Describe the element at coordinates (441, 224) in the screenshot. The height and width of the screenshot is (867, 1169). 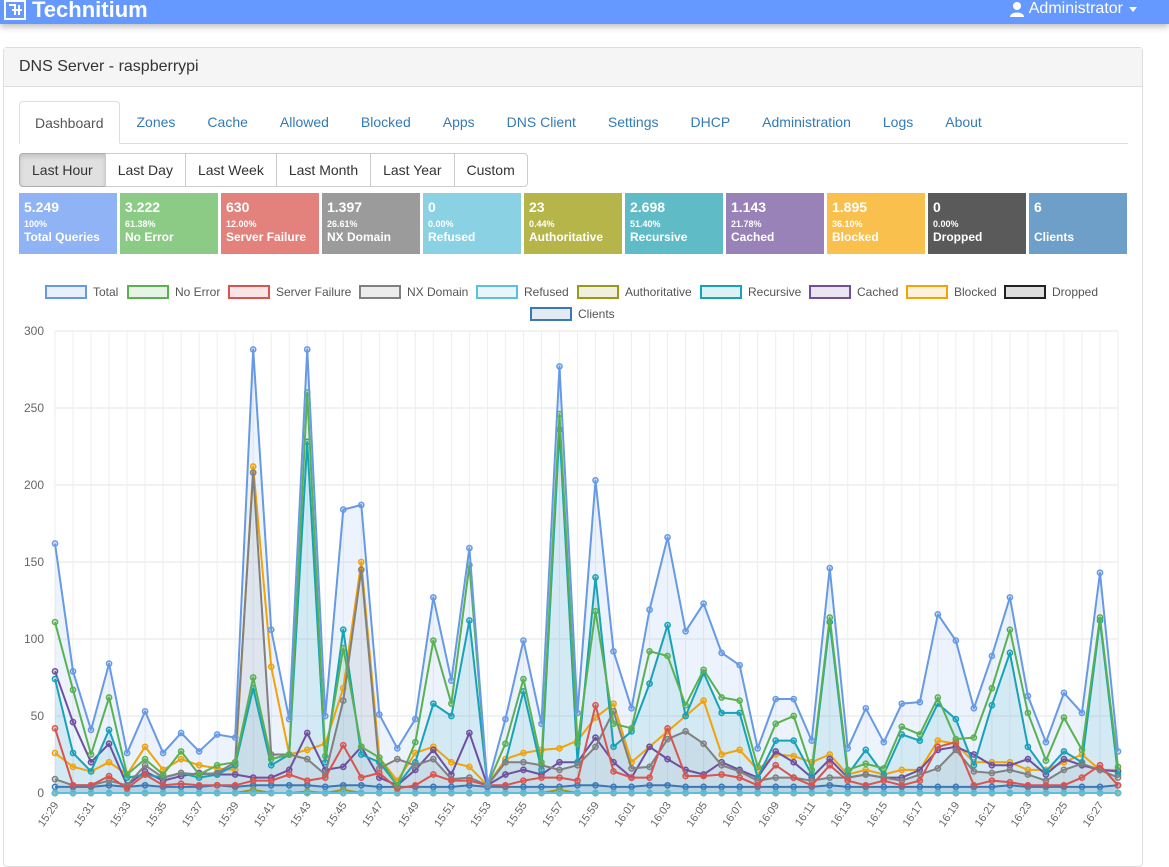
I see `stat-percent: 0.00%` at that location.